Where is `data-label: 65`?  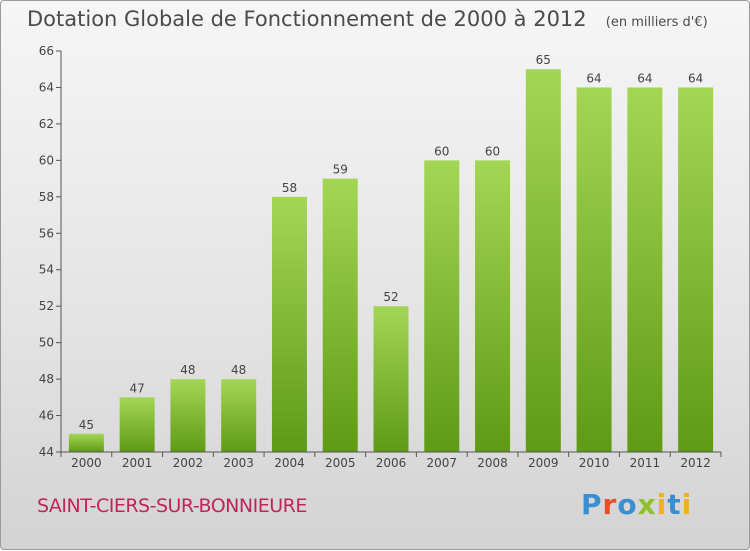
data-label: 65 is located at coordinates (543, 60).